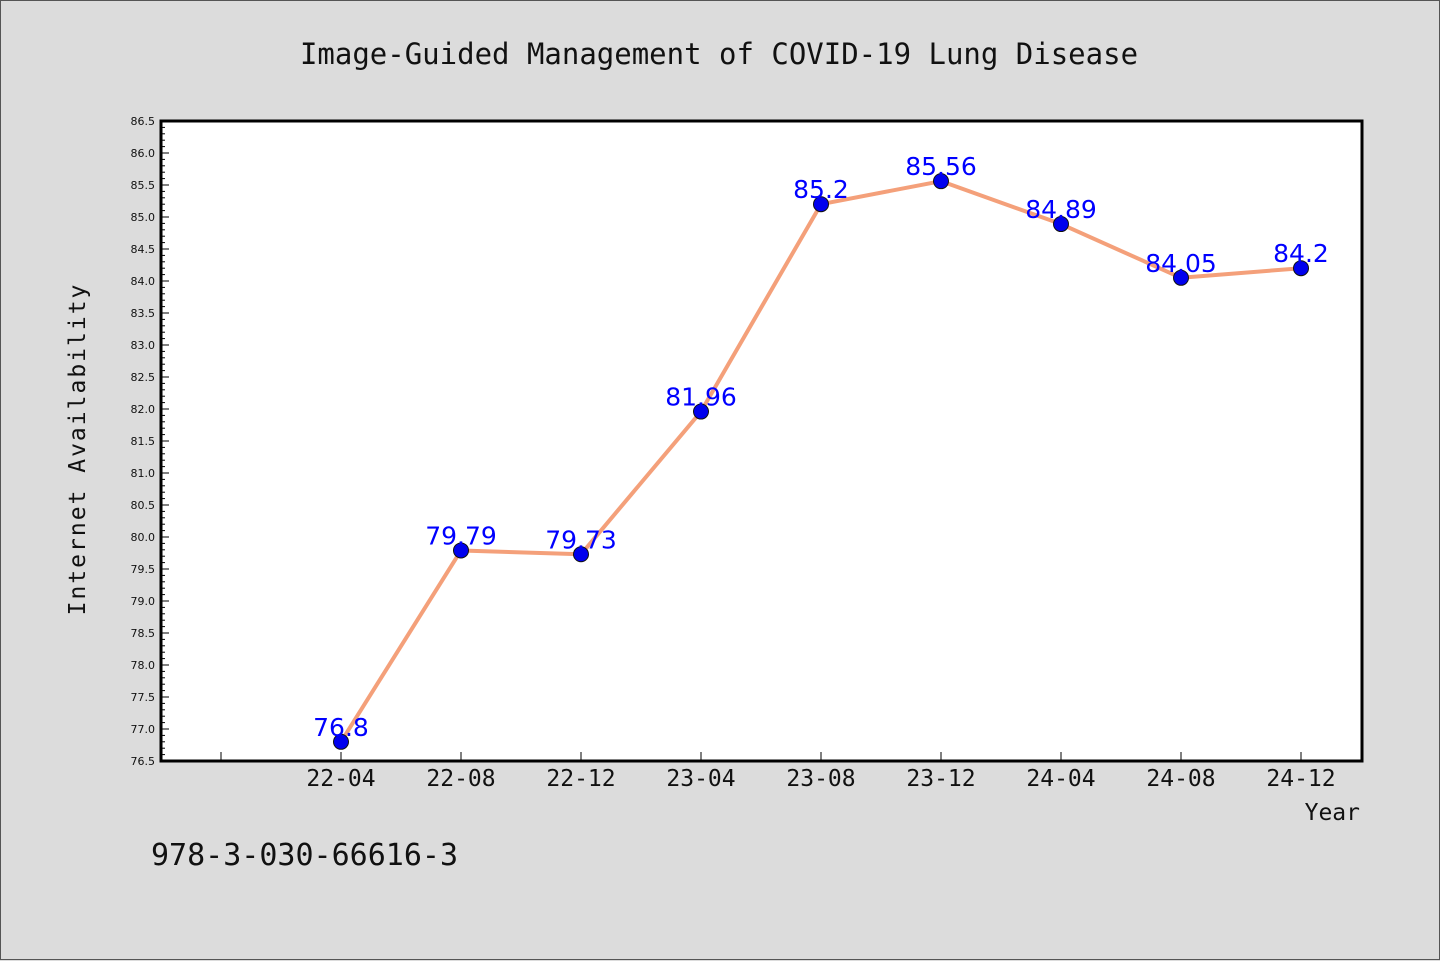 The width and height of the screenshot is (1440, 961). What do you see at coordinates (1300, 779) in the screenshot?
I see `x-tick-label: 24-12` at bounding box center [1300, 779].